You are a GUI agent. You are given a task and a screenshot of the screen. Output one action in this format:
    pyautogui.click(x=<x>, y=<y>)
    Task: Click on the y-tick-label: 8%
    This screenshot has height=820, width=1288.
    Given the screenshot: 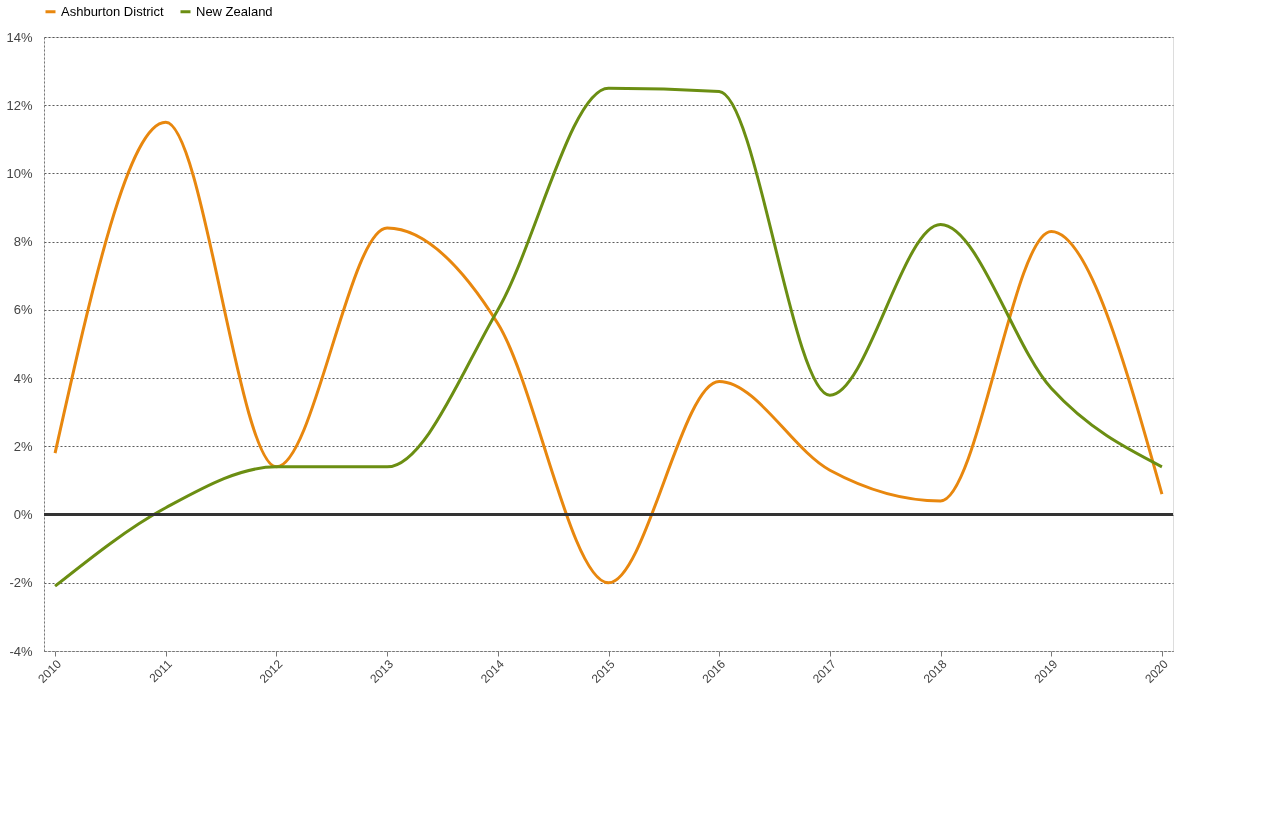 What is the action you would take?
    pyautogui.click(x=23, y=242)
    